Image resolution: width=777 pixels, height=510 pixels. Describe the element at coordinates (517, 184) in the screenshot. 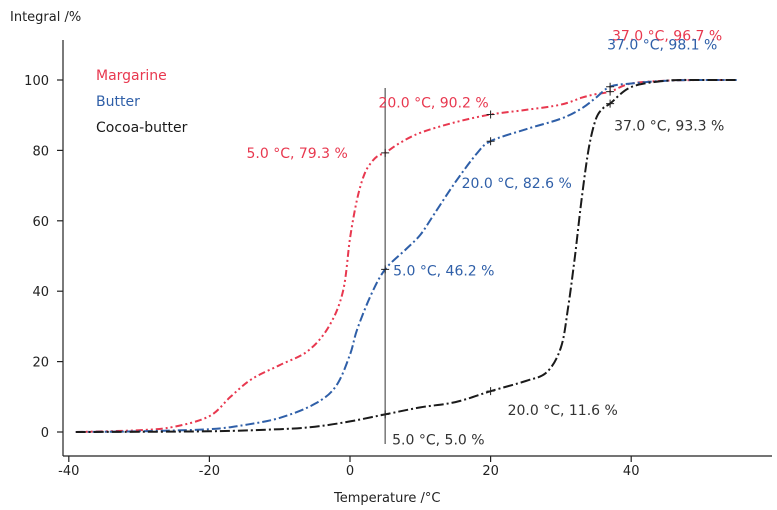

I see `data-label: 20.0 °C, 82.6 %` at that location.